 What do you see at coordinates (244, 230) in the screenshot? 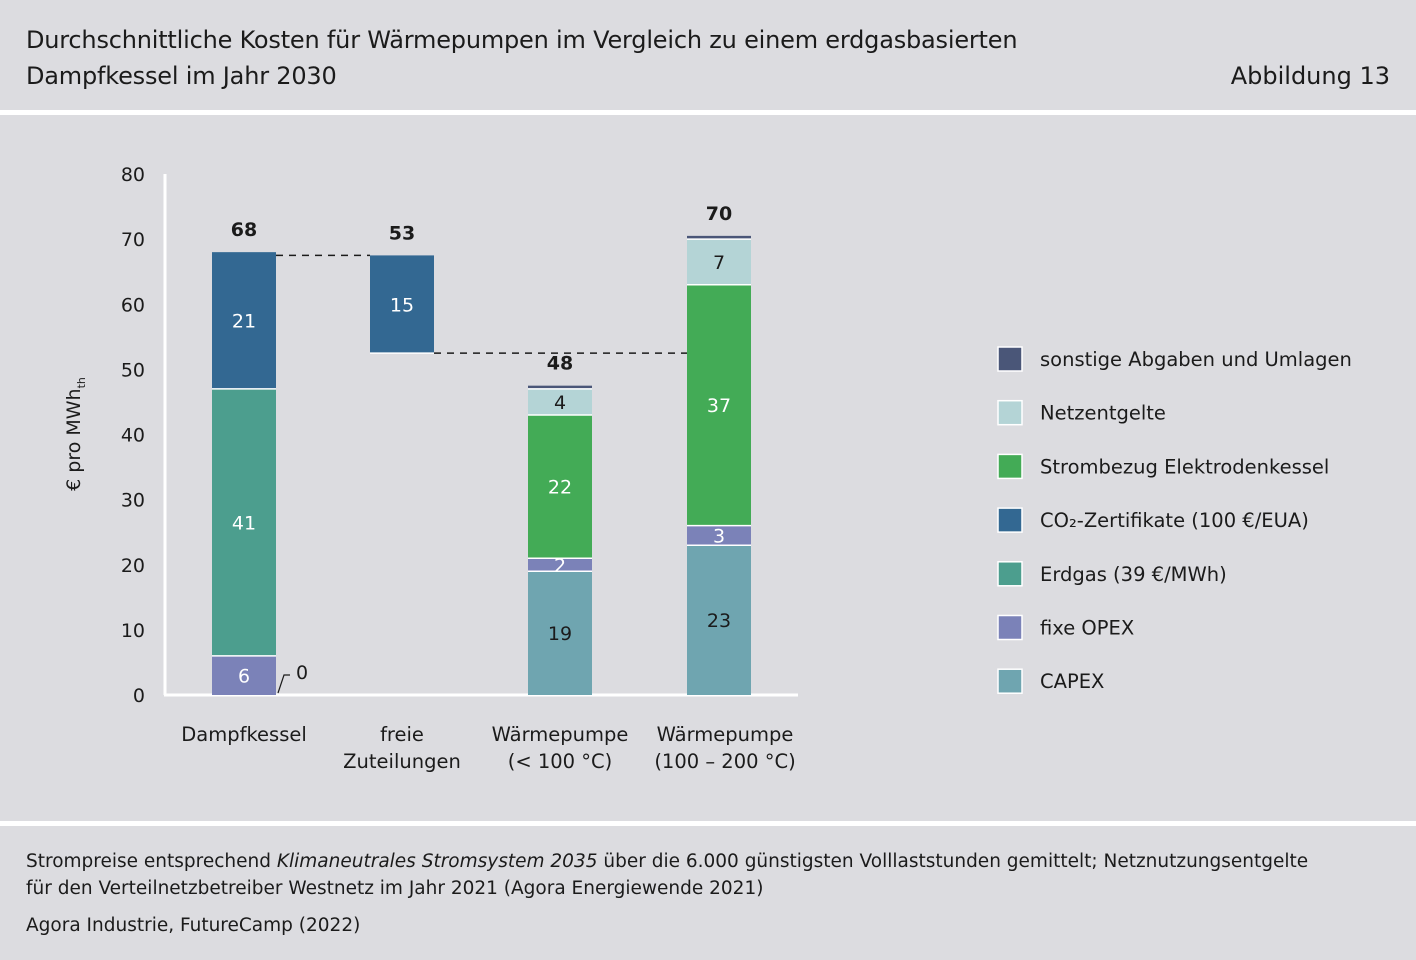
I see `total-label: 68` at bounding box center [244, 230].